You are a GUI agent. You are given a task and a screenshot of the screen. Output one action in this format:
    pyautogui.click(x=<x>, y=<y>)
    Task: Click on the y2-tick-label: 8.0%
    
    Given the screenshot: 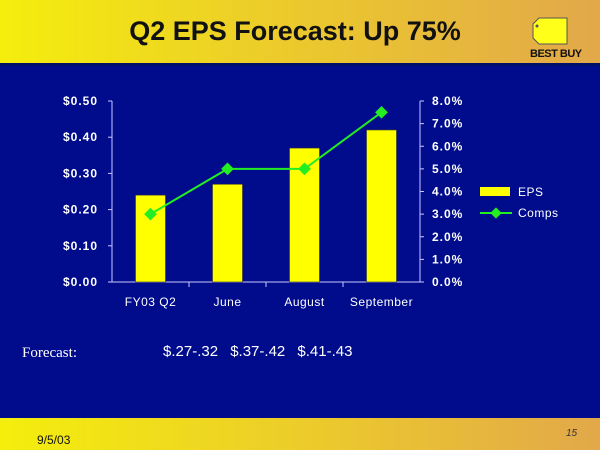 What is the action you would take?
    pyautogui.click(x=447, y=101)
    